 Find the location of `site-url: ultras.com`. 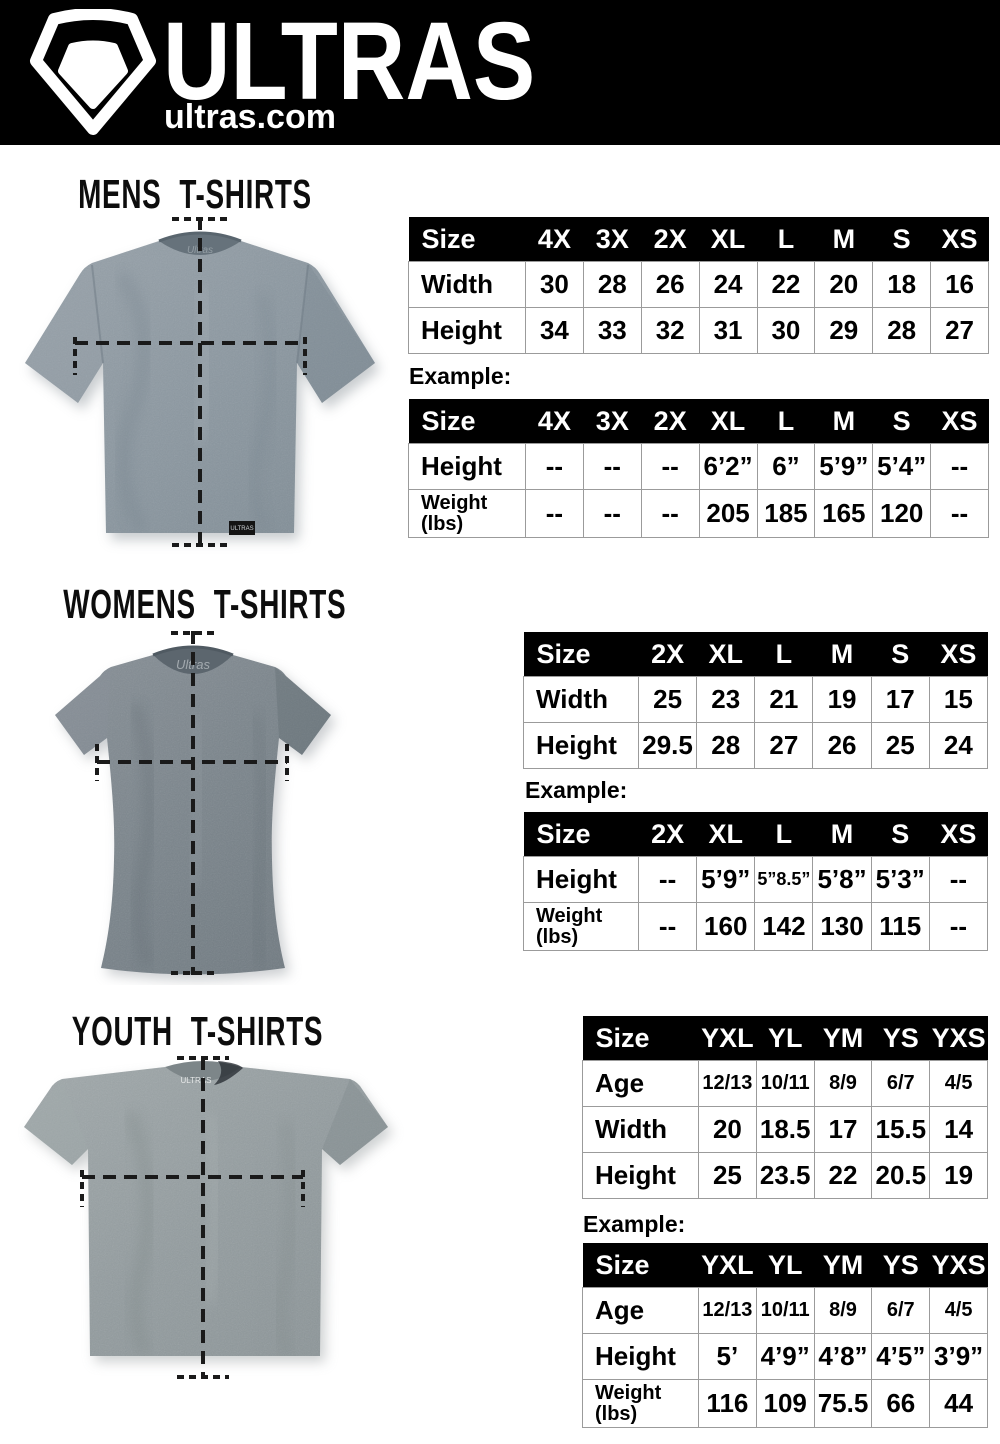

site-url: ultras.com is located at coordinates (250, 117).